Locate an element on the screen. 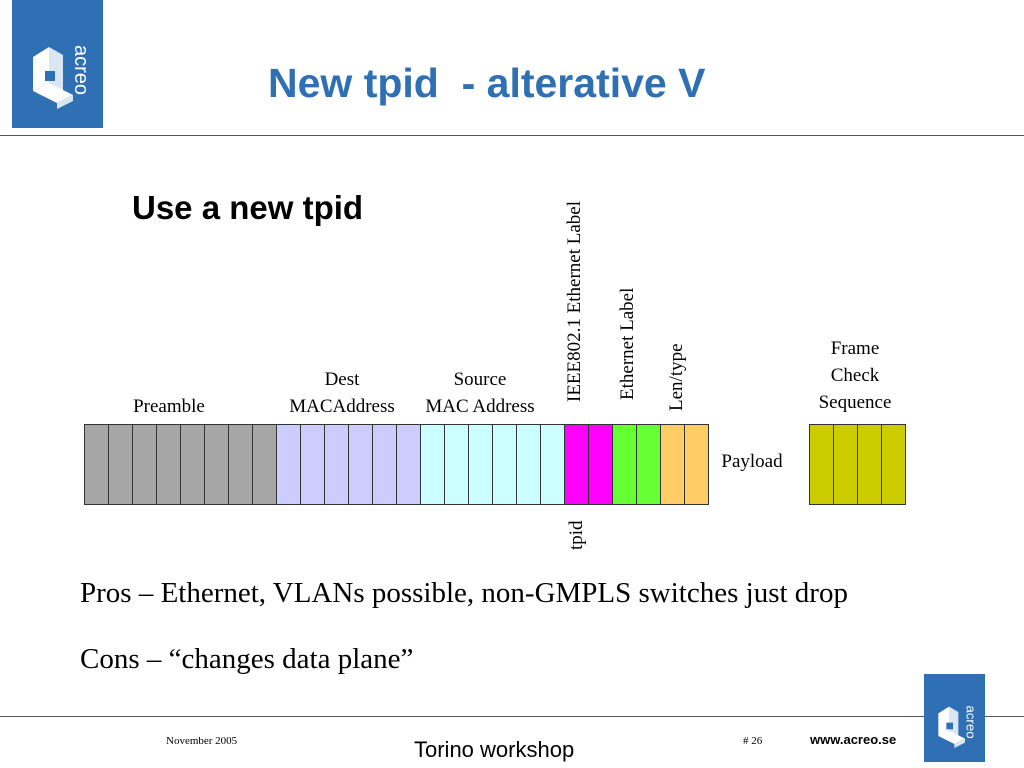 This screenshot has height=768, width=1024. footer-page-number: # 26 is located at coordinates (753, 741).